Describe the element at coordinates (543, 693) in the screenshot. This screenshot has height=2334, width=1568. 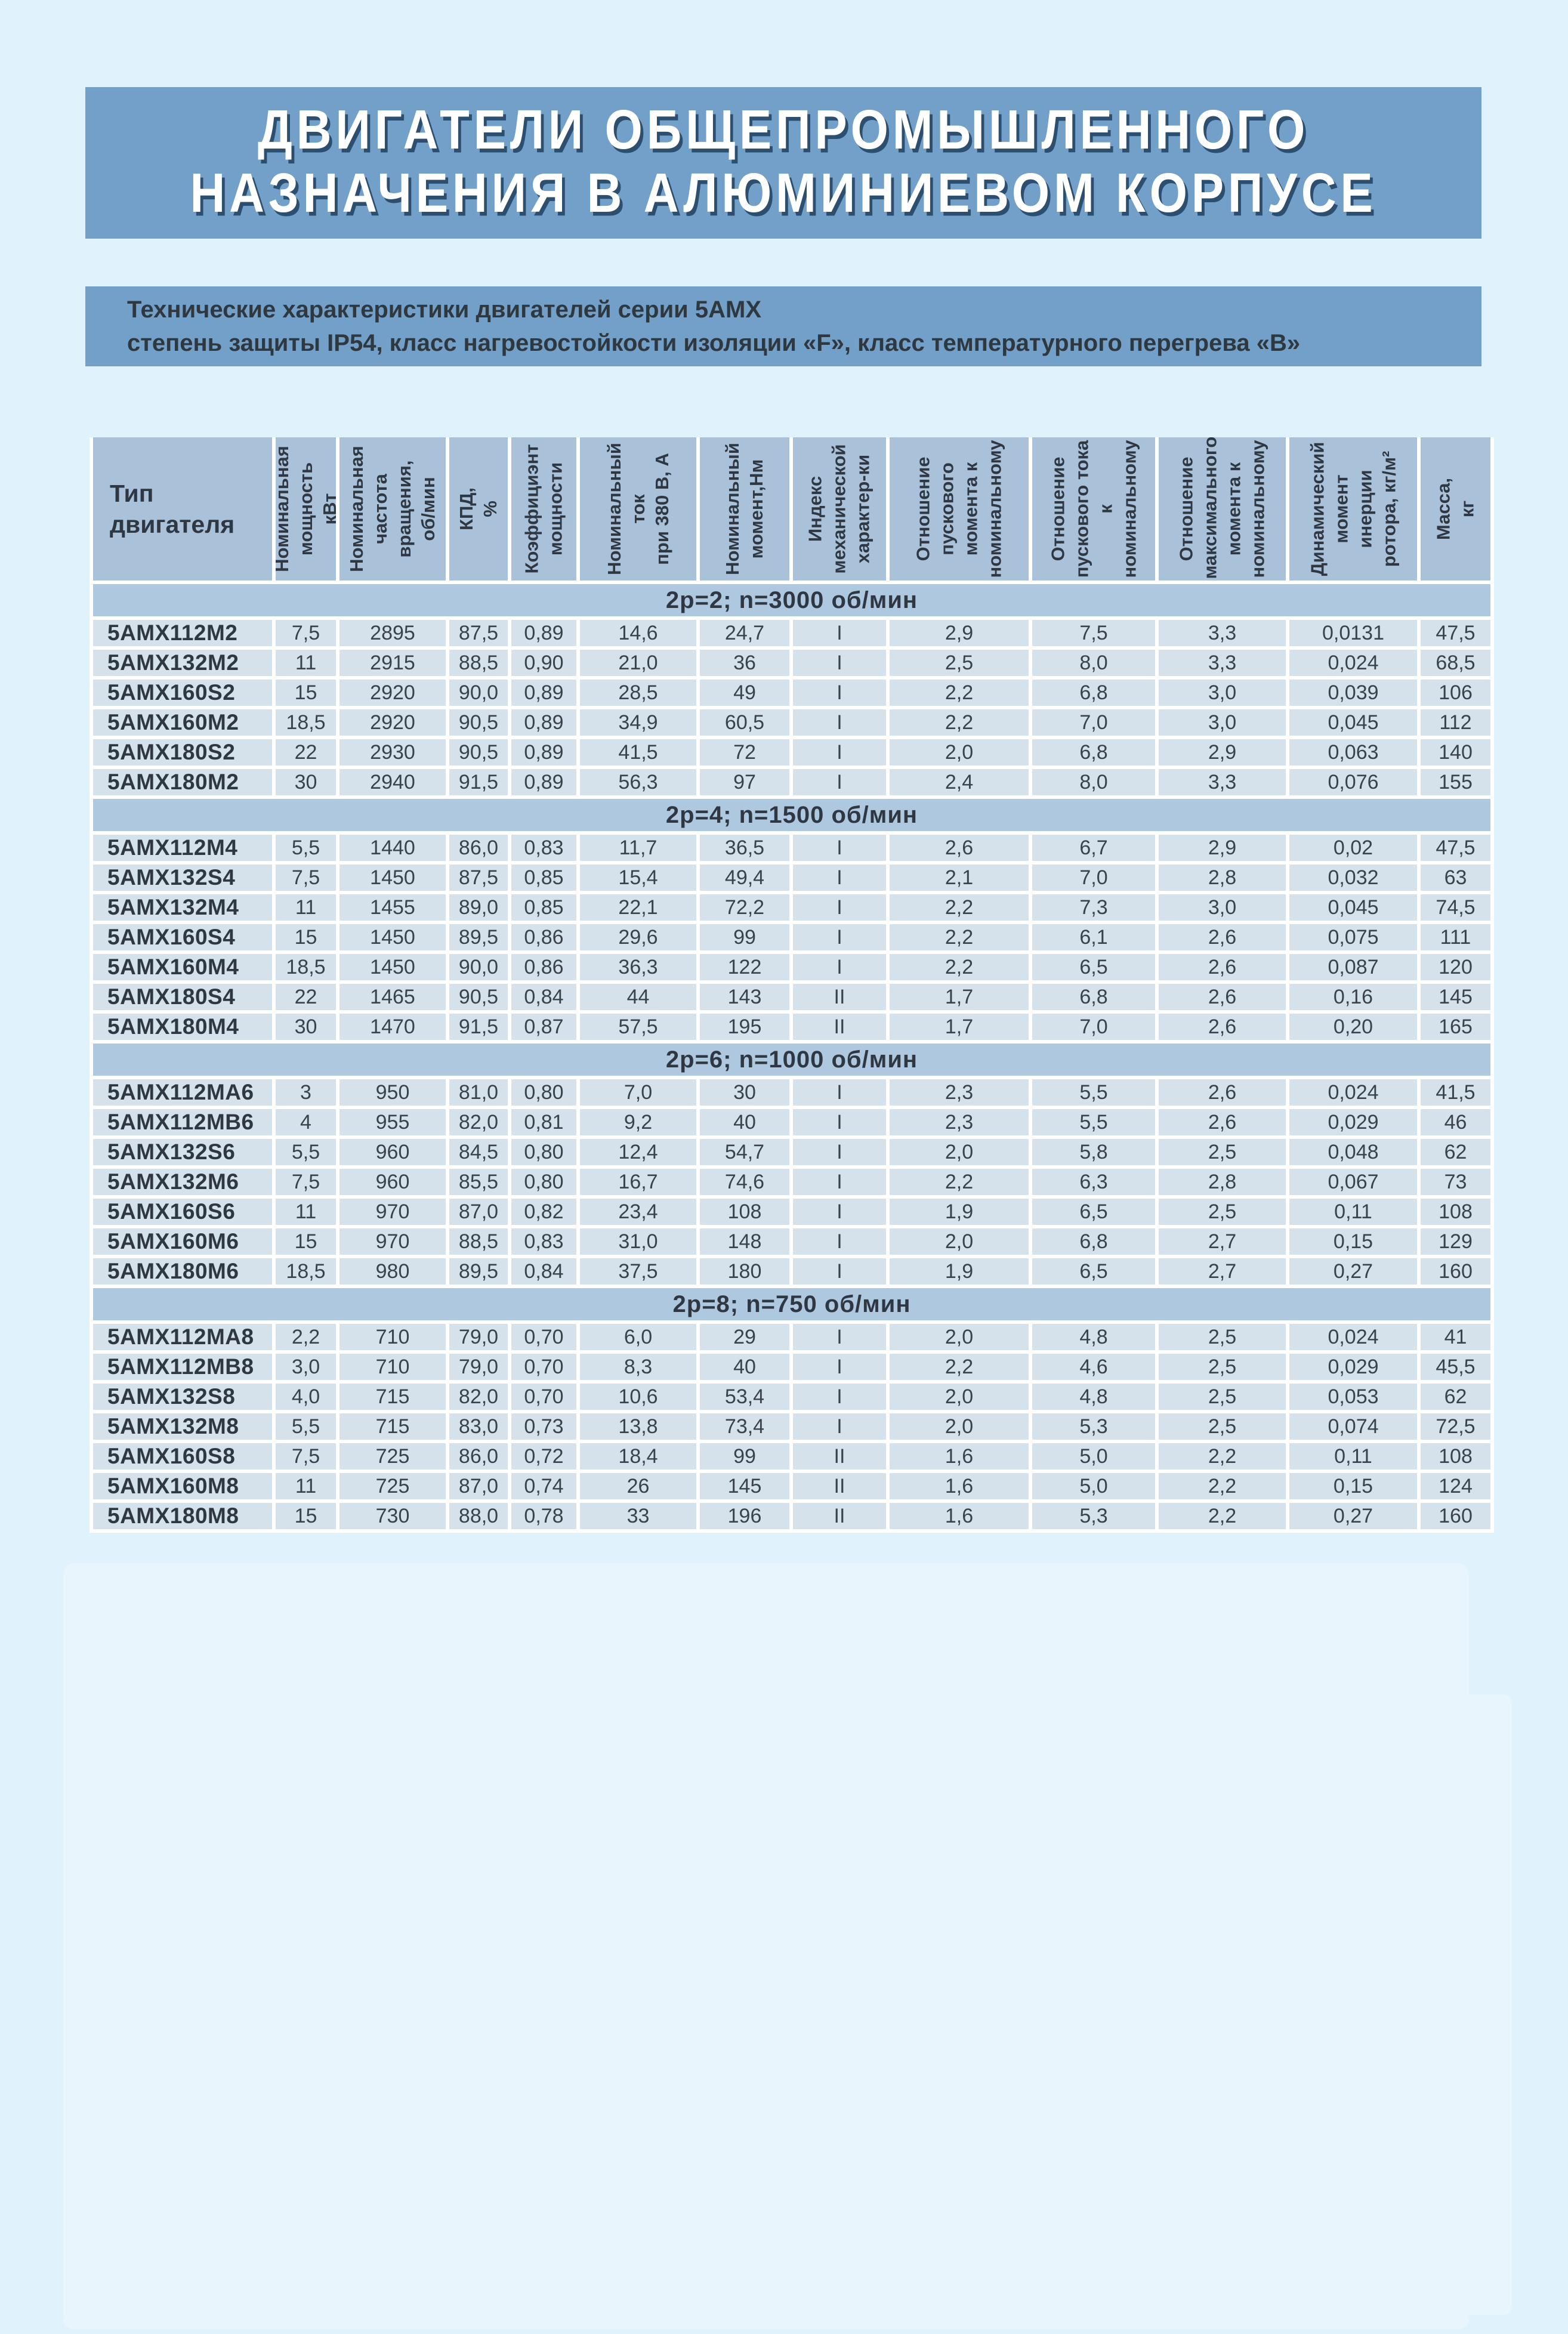
I see `table-cell: 0,89` at that location.